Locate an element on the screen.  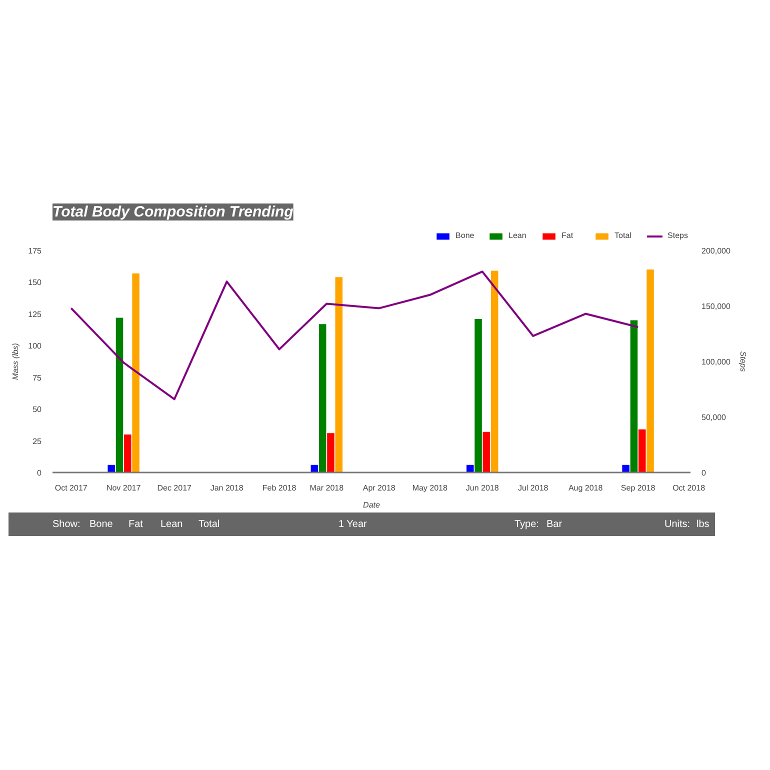
y2-tick-label: 0 is located at coordinates (704, 473).